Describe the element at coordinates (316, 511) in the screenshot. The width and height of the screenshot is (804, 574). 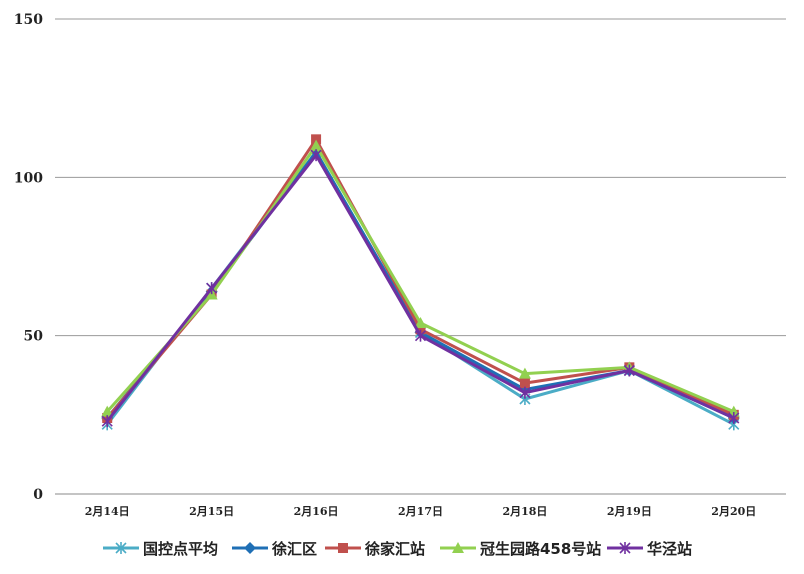
I see `x-tick-label: 2月16日` at that location.